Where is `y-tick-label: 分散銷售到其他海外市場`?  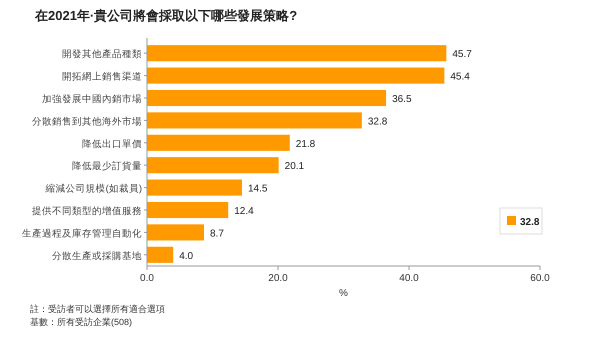
y-tick-label: 分散銷售到其他海外市場 is located at coordinates (87, 121).